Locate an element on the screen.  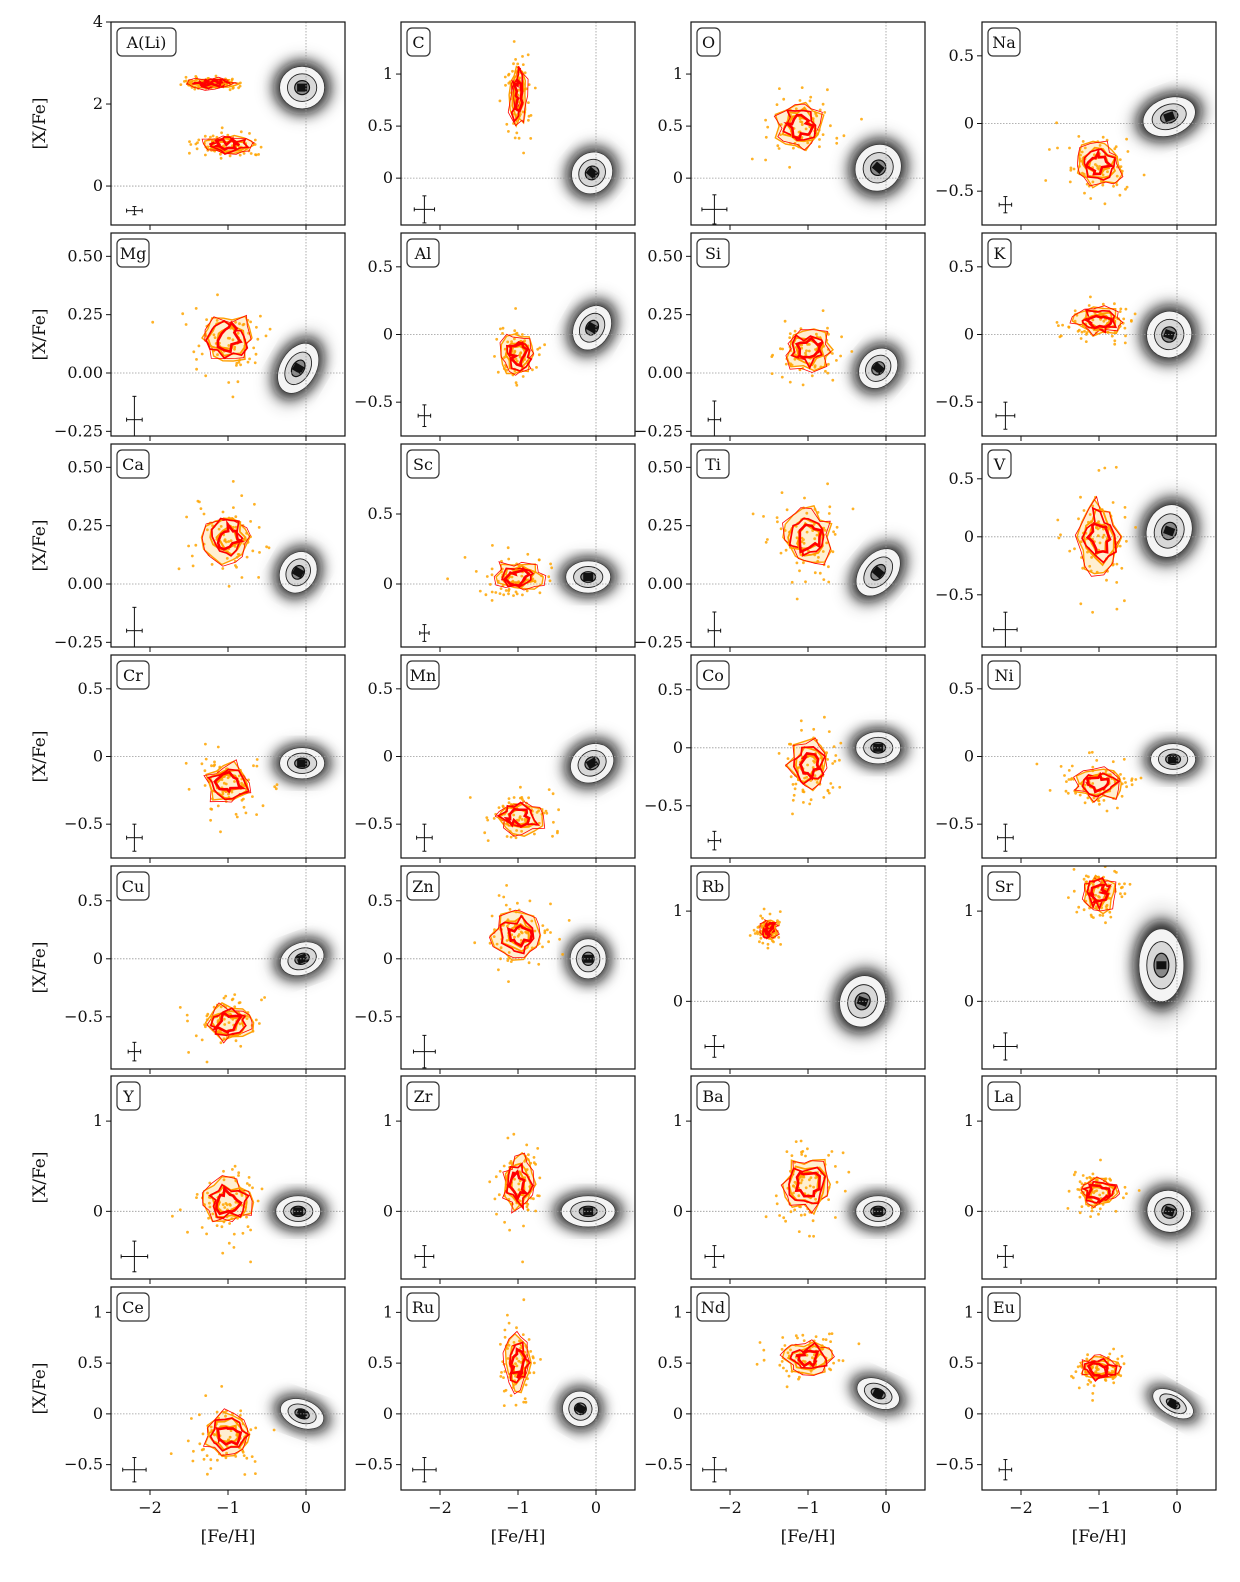
element-label-text: Ba is located at coordinates (713, 1096).